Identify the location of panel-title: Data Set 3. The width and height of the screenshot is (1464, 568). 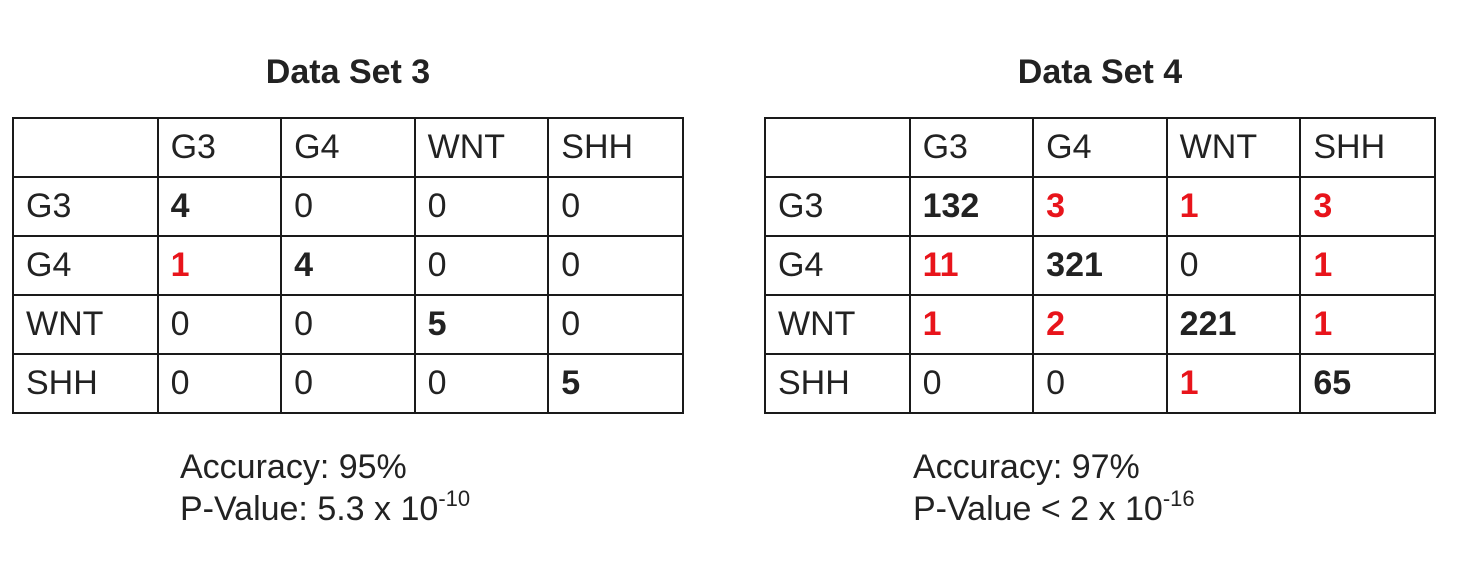
(348, 72).